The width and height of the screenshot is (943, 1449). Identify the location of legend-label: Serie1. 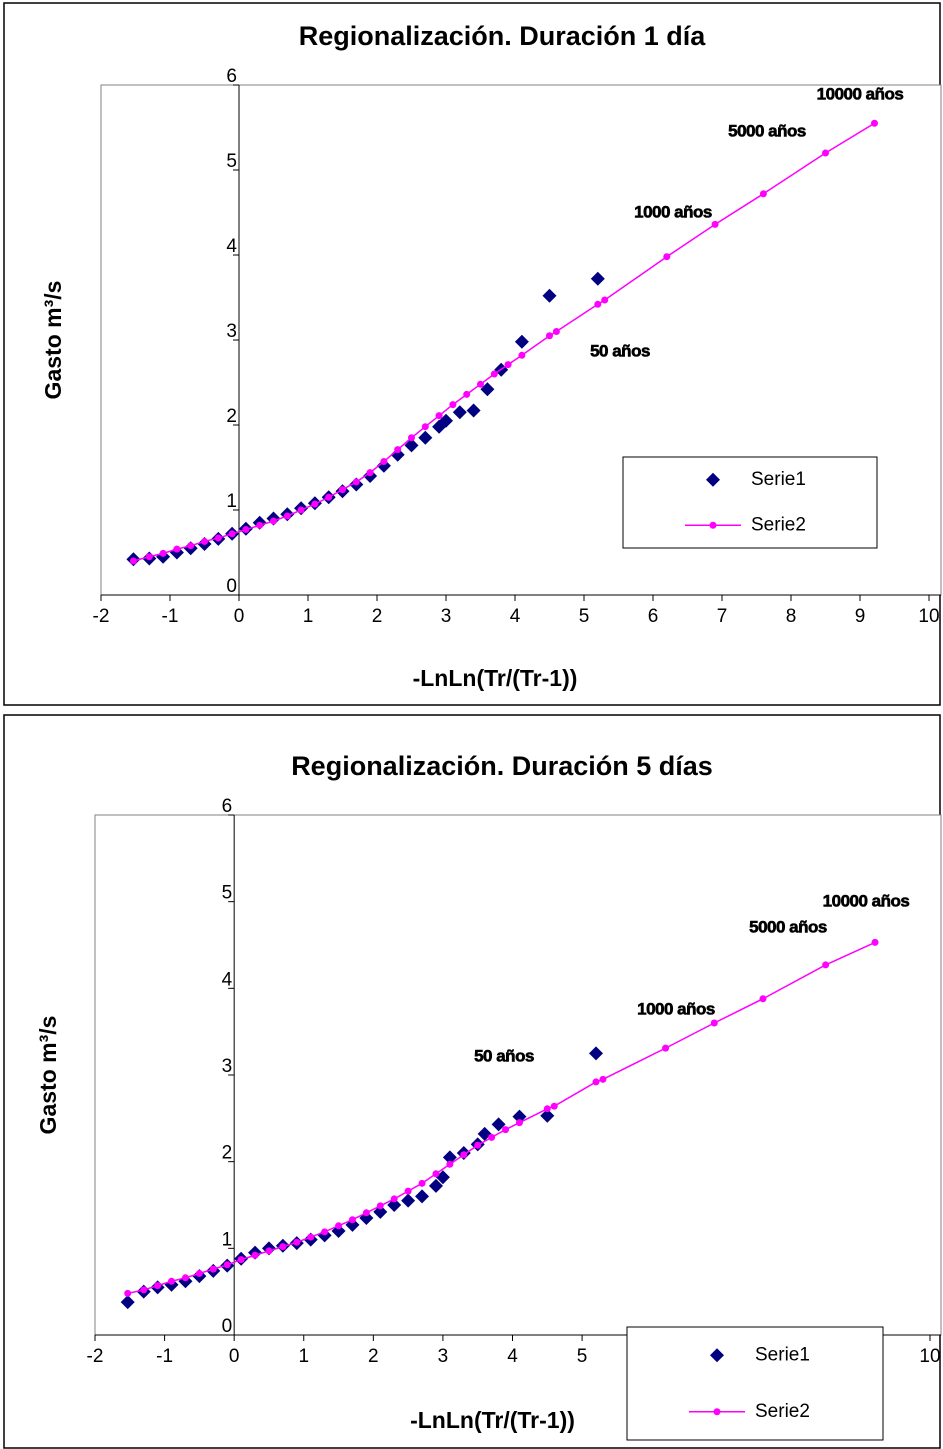
(782, 1354).